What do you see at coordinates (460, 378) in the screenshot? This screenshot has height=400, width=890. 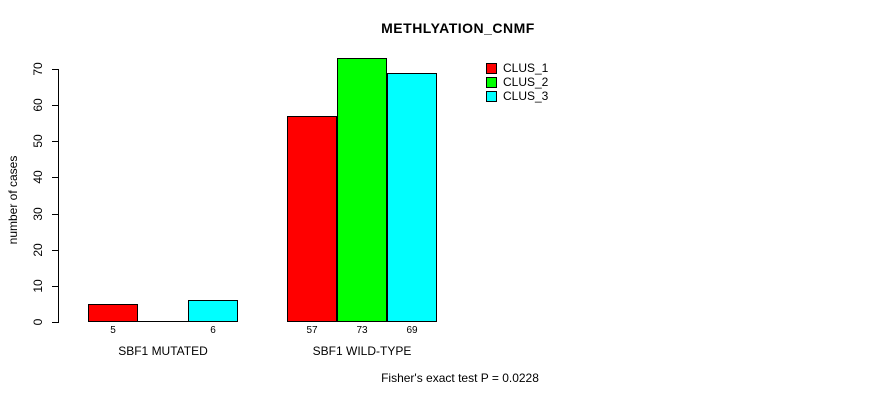 I see `fisher-test-annotation: Fisher's exact test P = 0.0228` at bounding box center [460, 378].